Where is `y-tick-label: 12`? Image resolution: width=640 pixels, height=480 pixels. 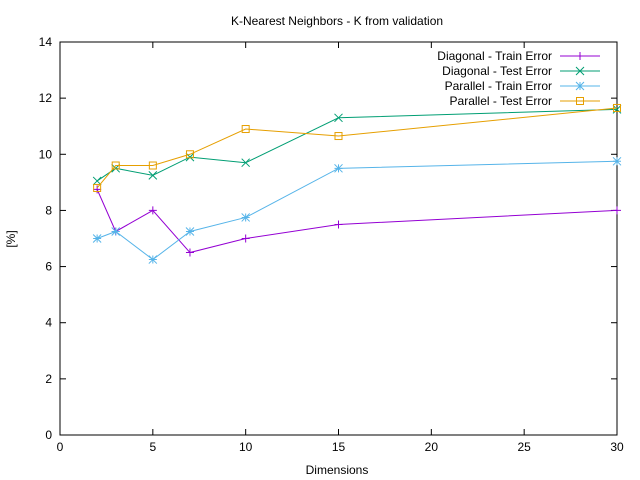
y-tick-label: 12 is located at coordinates (46, 98).